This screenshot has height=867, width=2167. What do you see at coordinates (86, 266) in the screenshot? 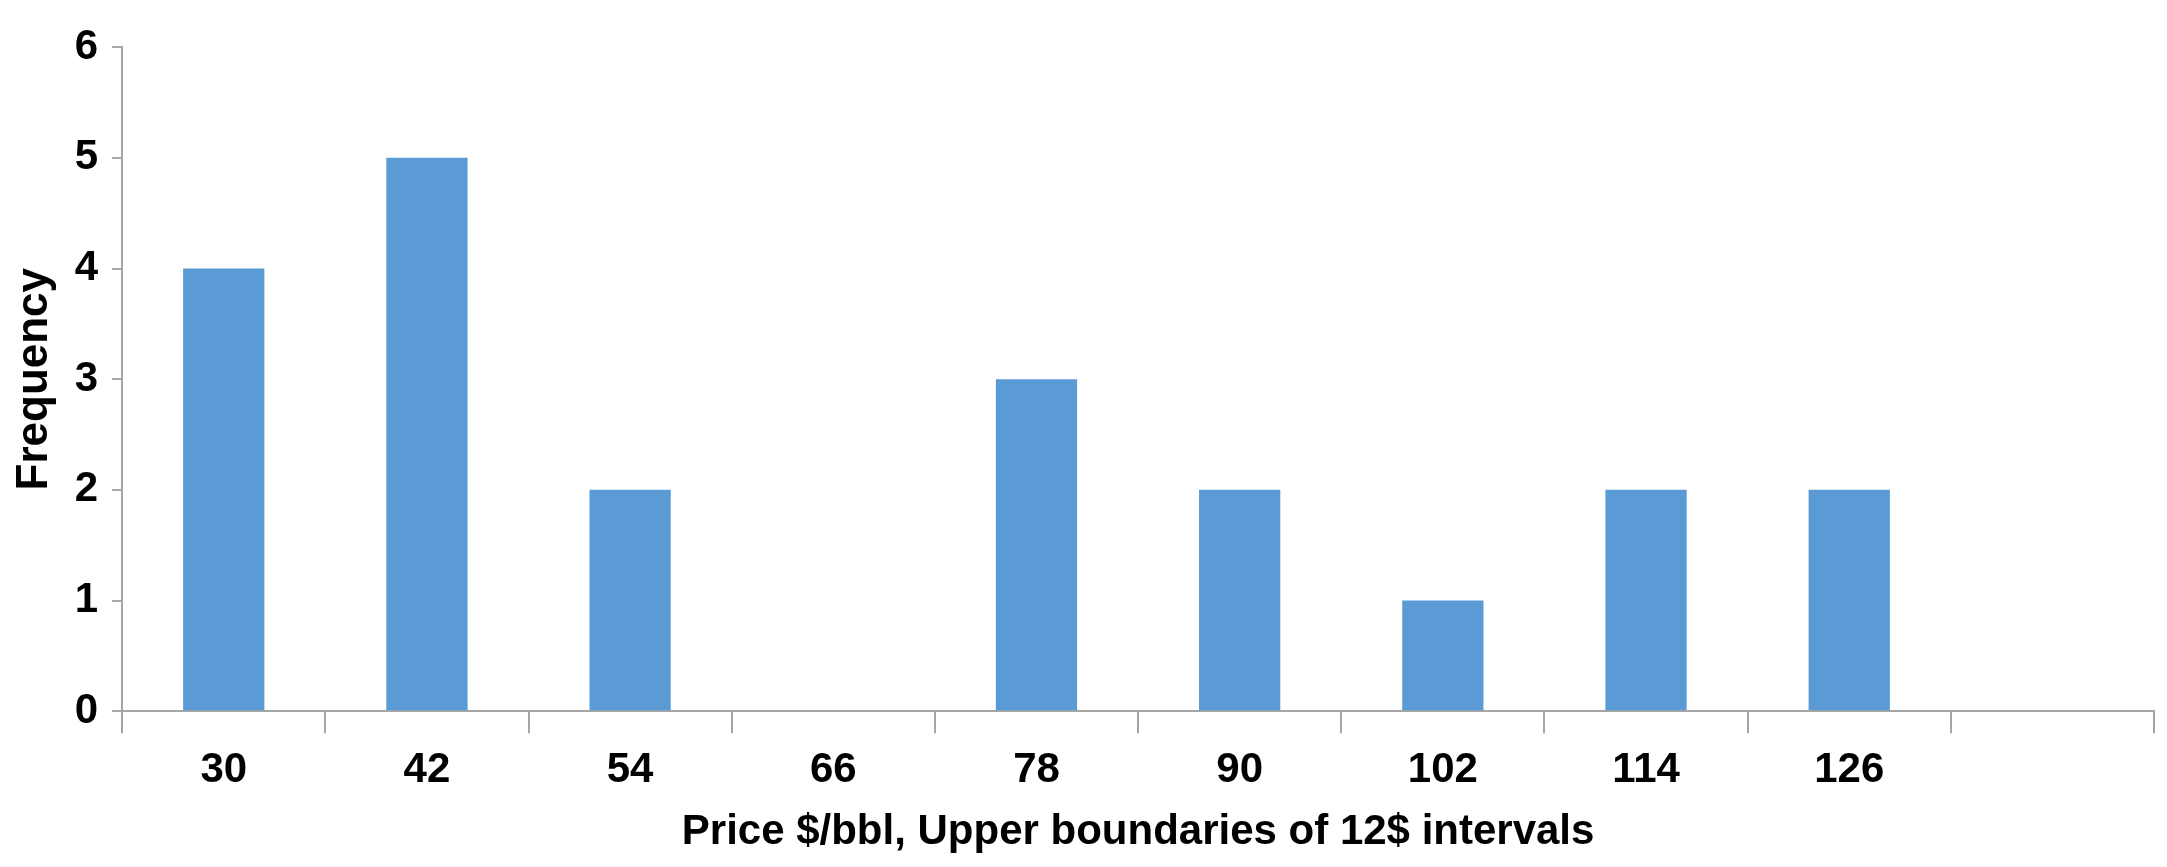
I see `y-tick-label: 4` at bounding box center [86, 266].